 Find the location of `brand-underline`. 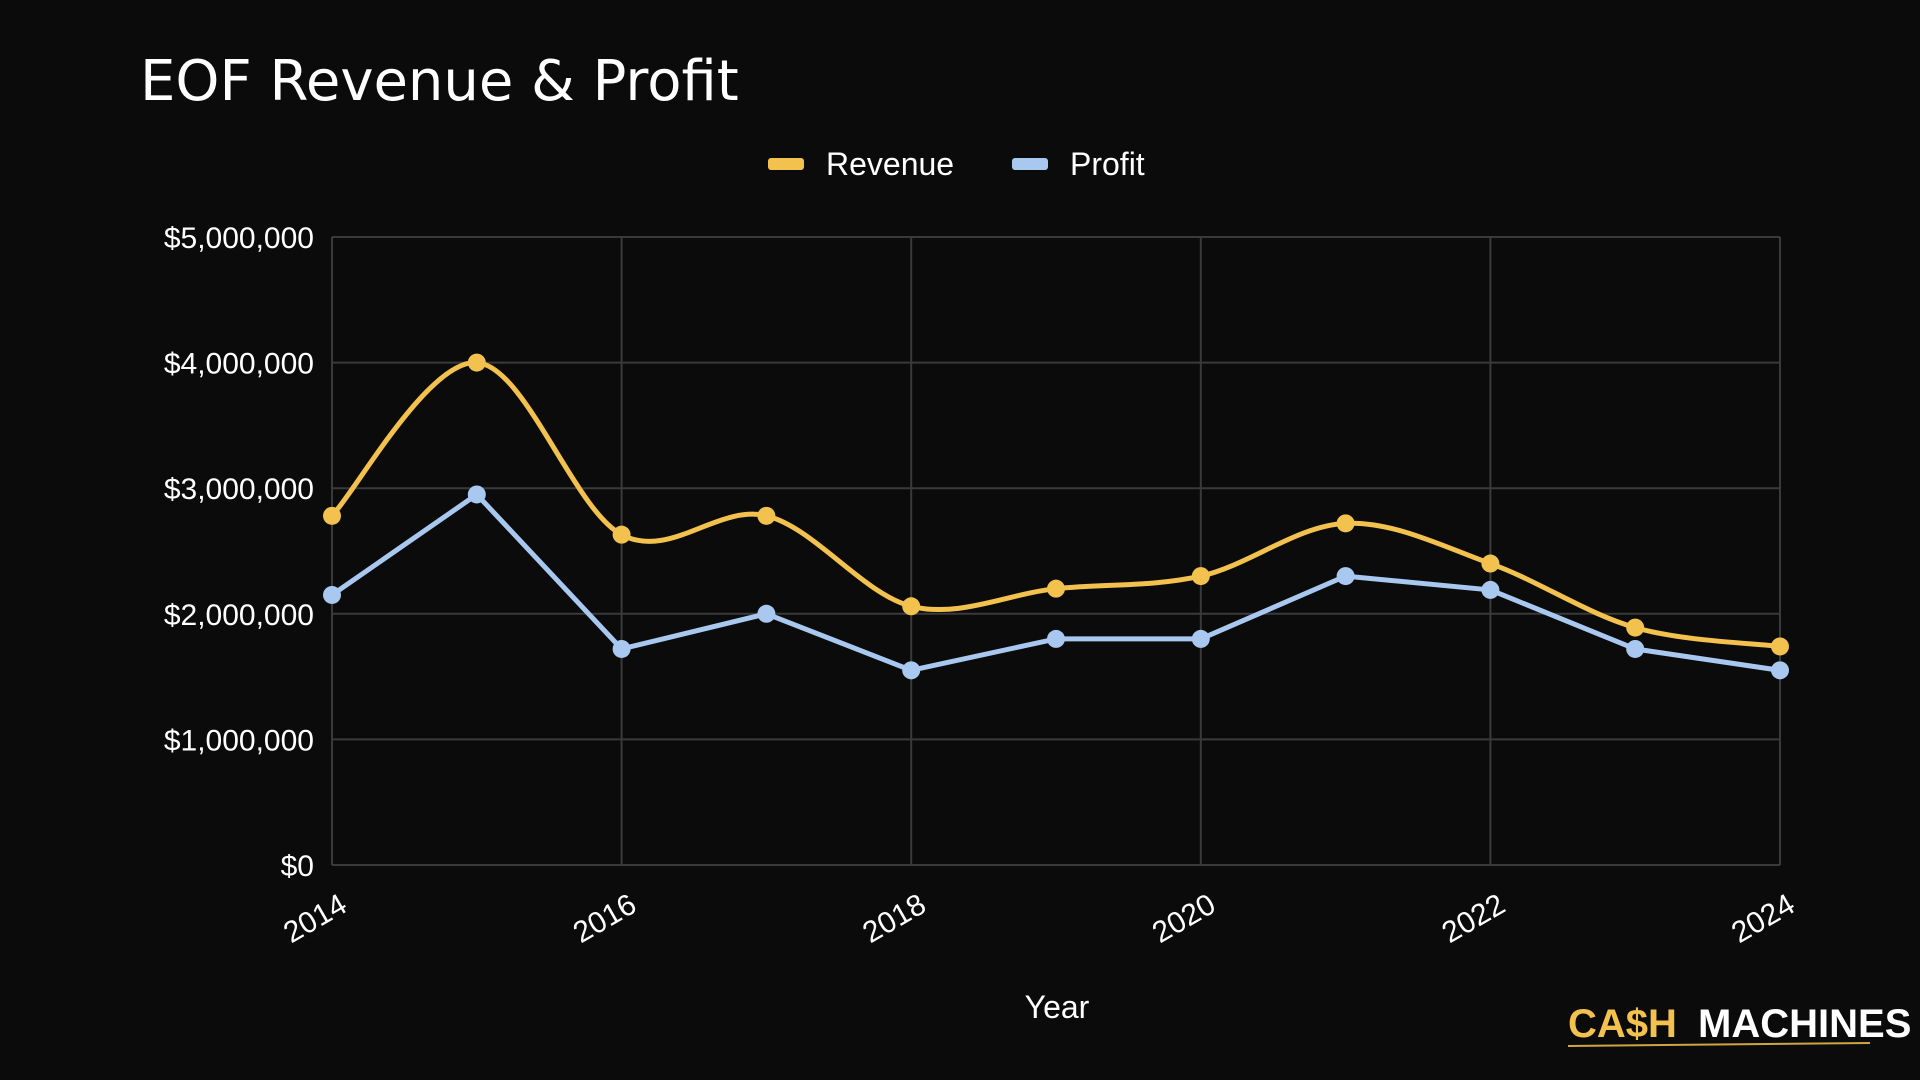

brand-underline is located at coordinates (1719, 1044).